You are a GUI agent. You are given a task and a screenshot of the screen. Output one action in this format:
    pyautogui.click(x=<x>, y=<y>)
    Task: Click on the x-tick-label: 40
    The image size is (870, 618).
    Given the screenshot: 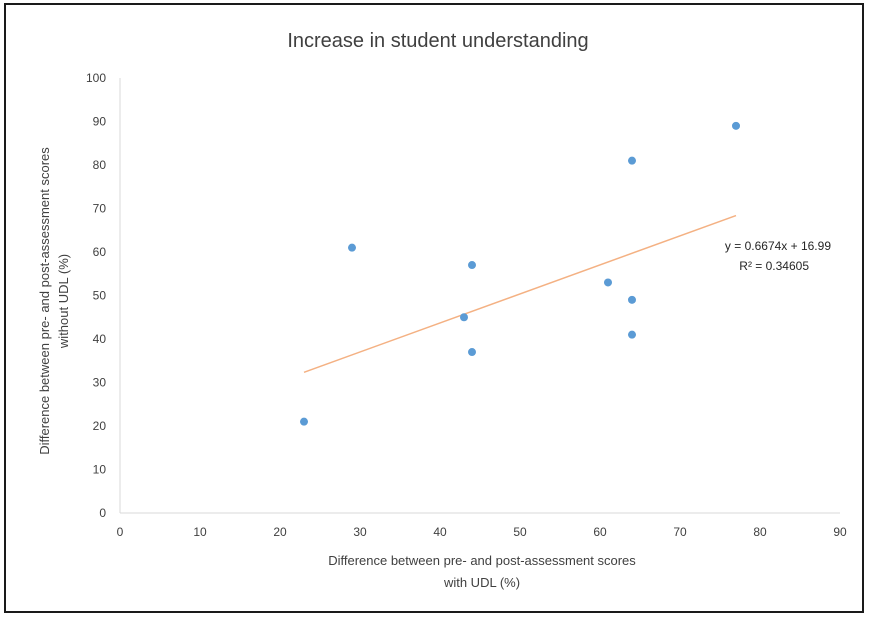 What is the action you would take?
    pyautogui.click(x=440, y=532)
    